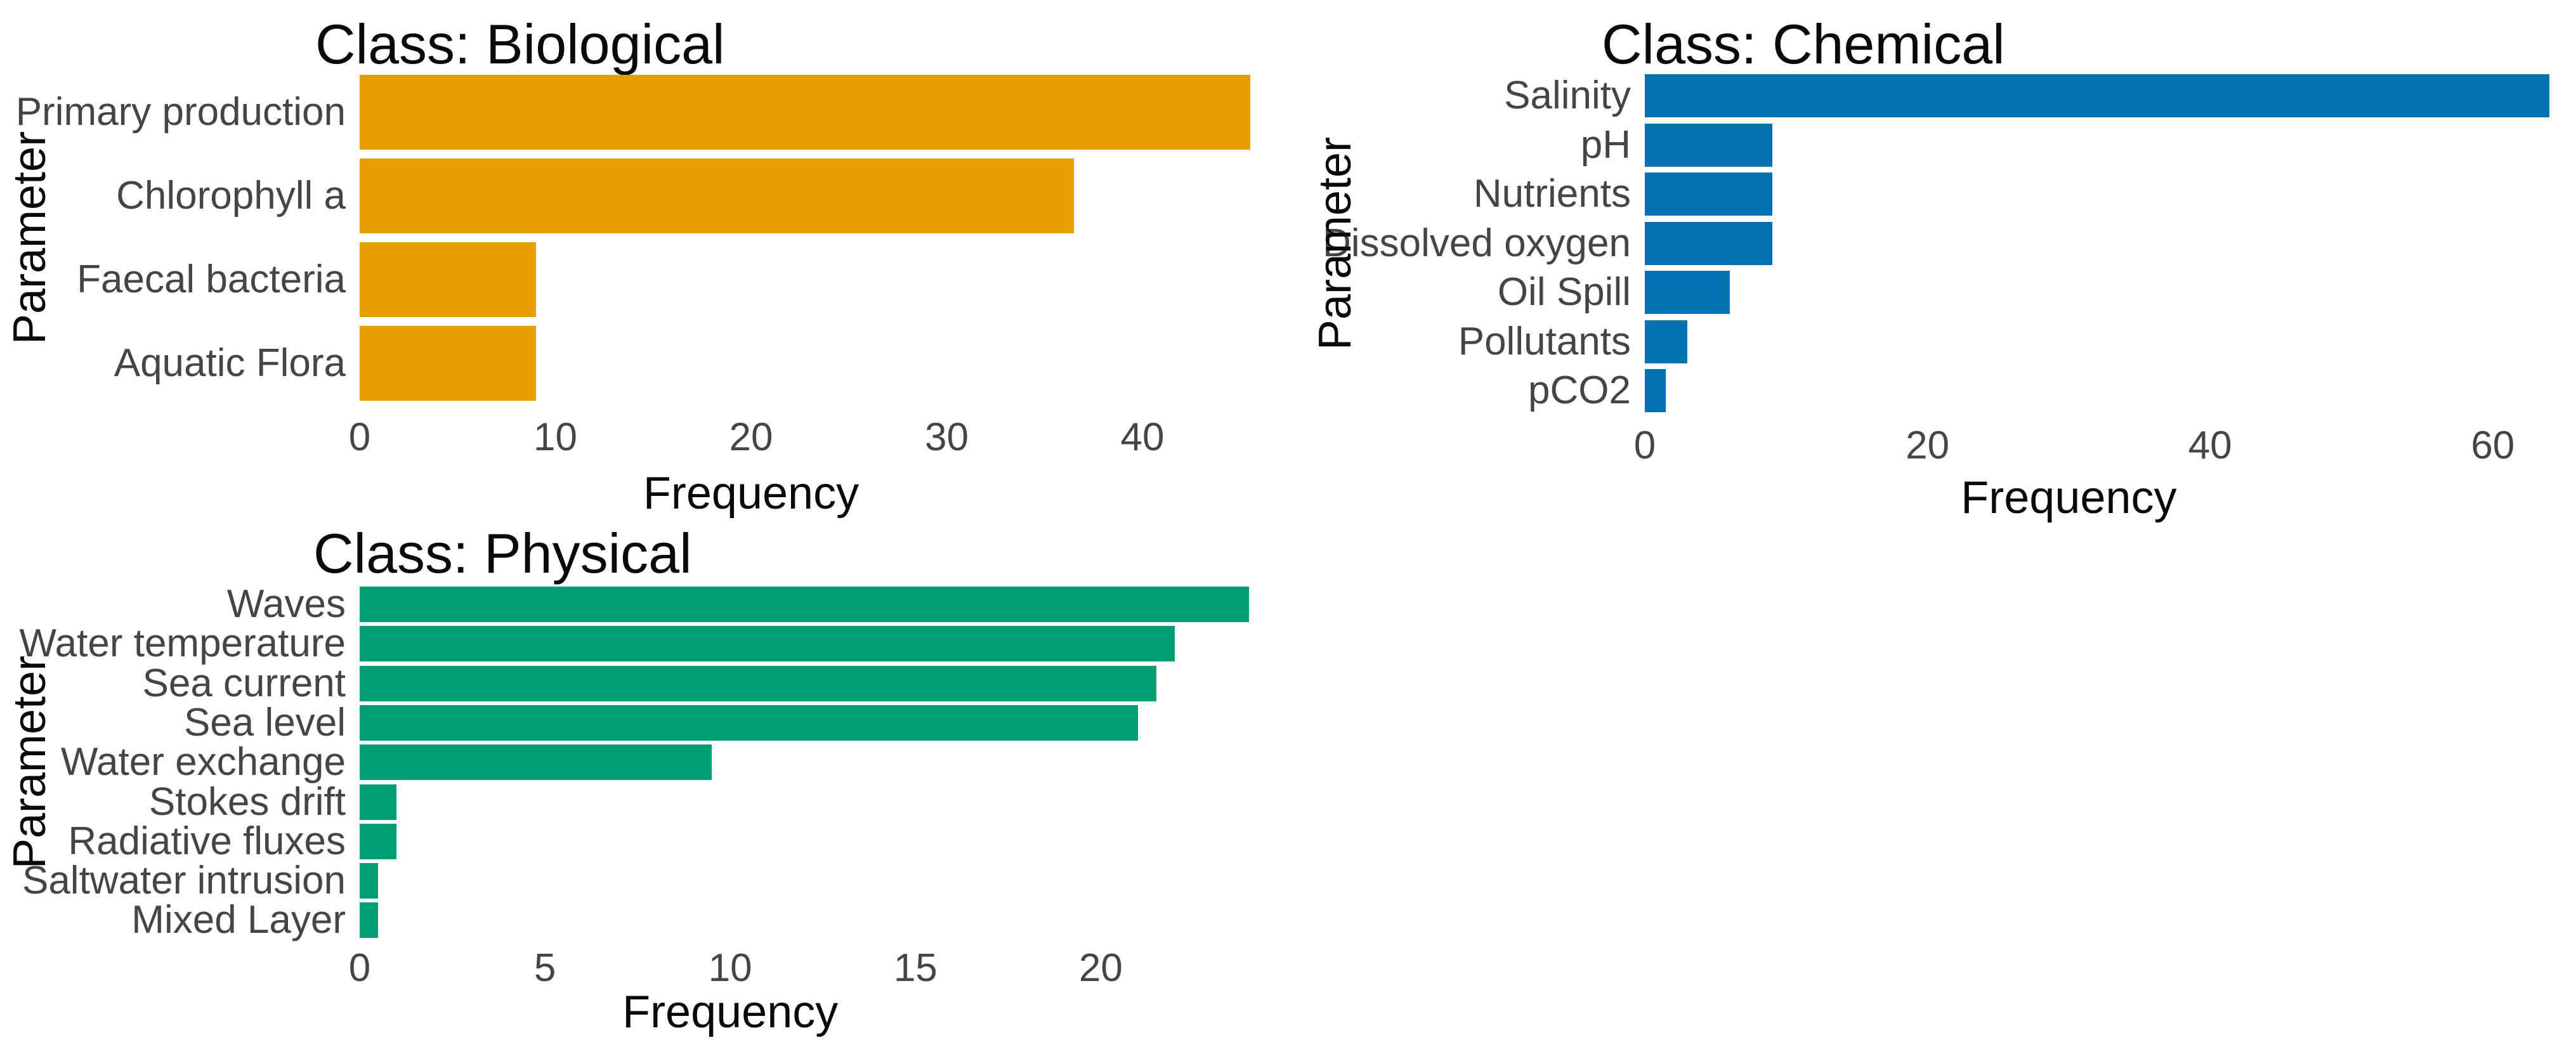 This screenshot has height=1040, width=2576. What do you see at coordinates (30, 238) in the screenshot?
I see `biological-y-axis-title: Parameter` at bounding box center [30, 238].